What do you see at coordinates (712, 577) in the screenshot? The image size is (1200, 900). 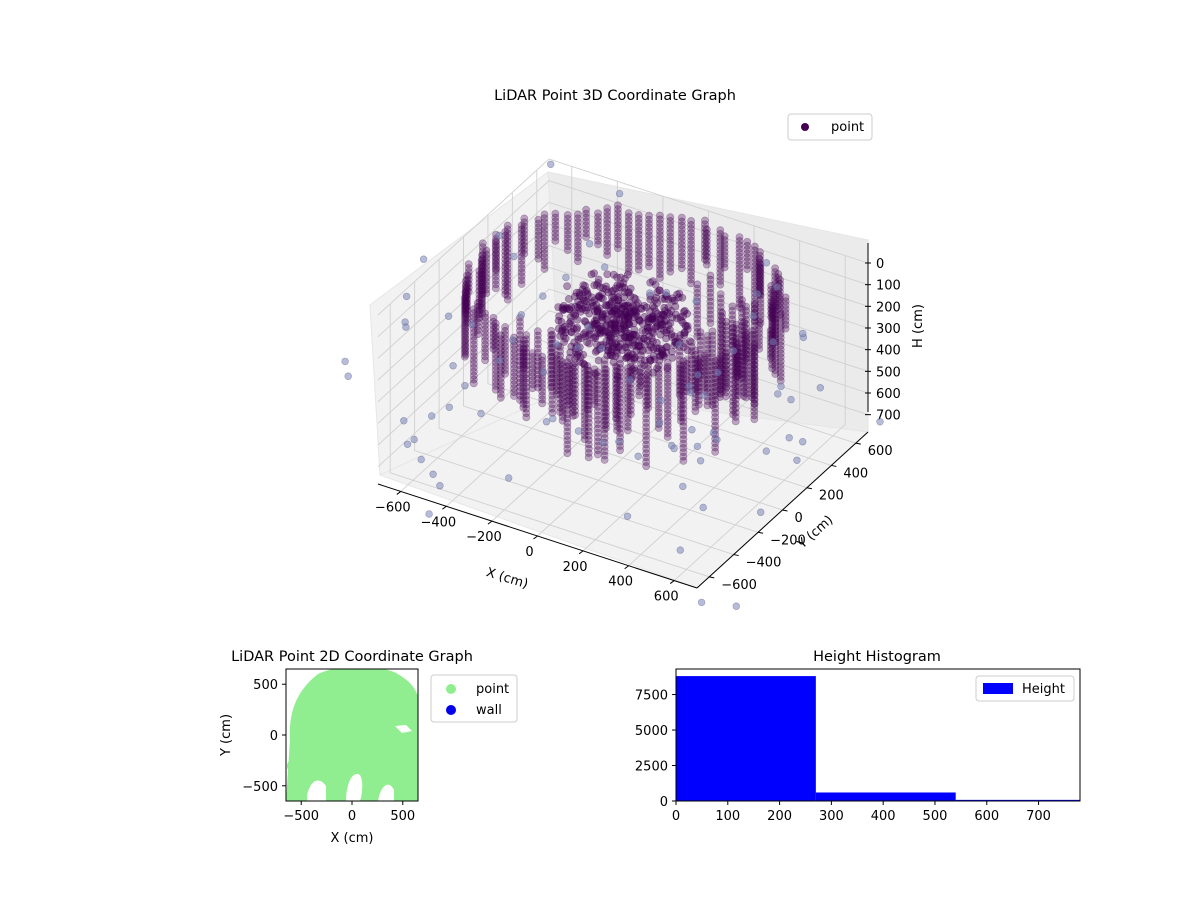 I see `y-tick-3d` at bounding box center [712, 577].